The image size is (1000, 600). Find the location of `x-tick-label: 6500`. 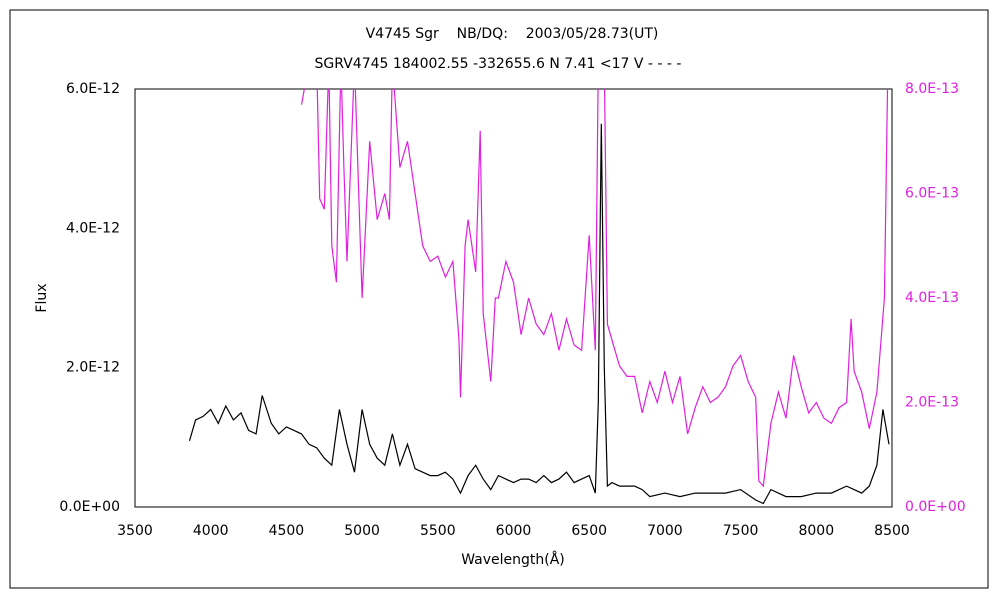

x-tick-label: 6500 is located at coordinates (589, 531).